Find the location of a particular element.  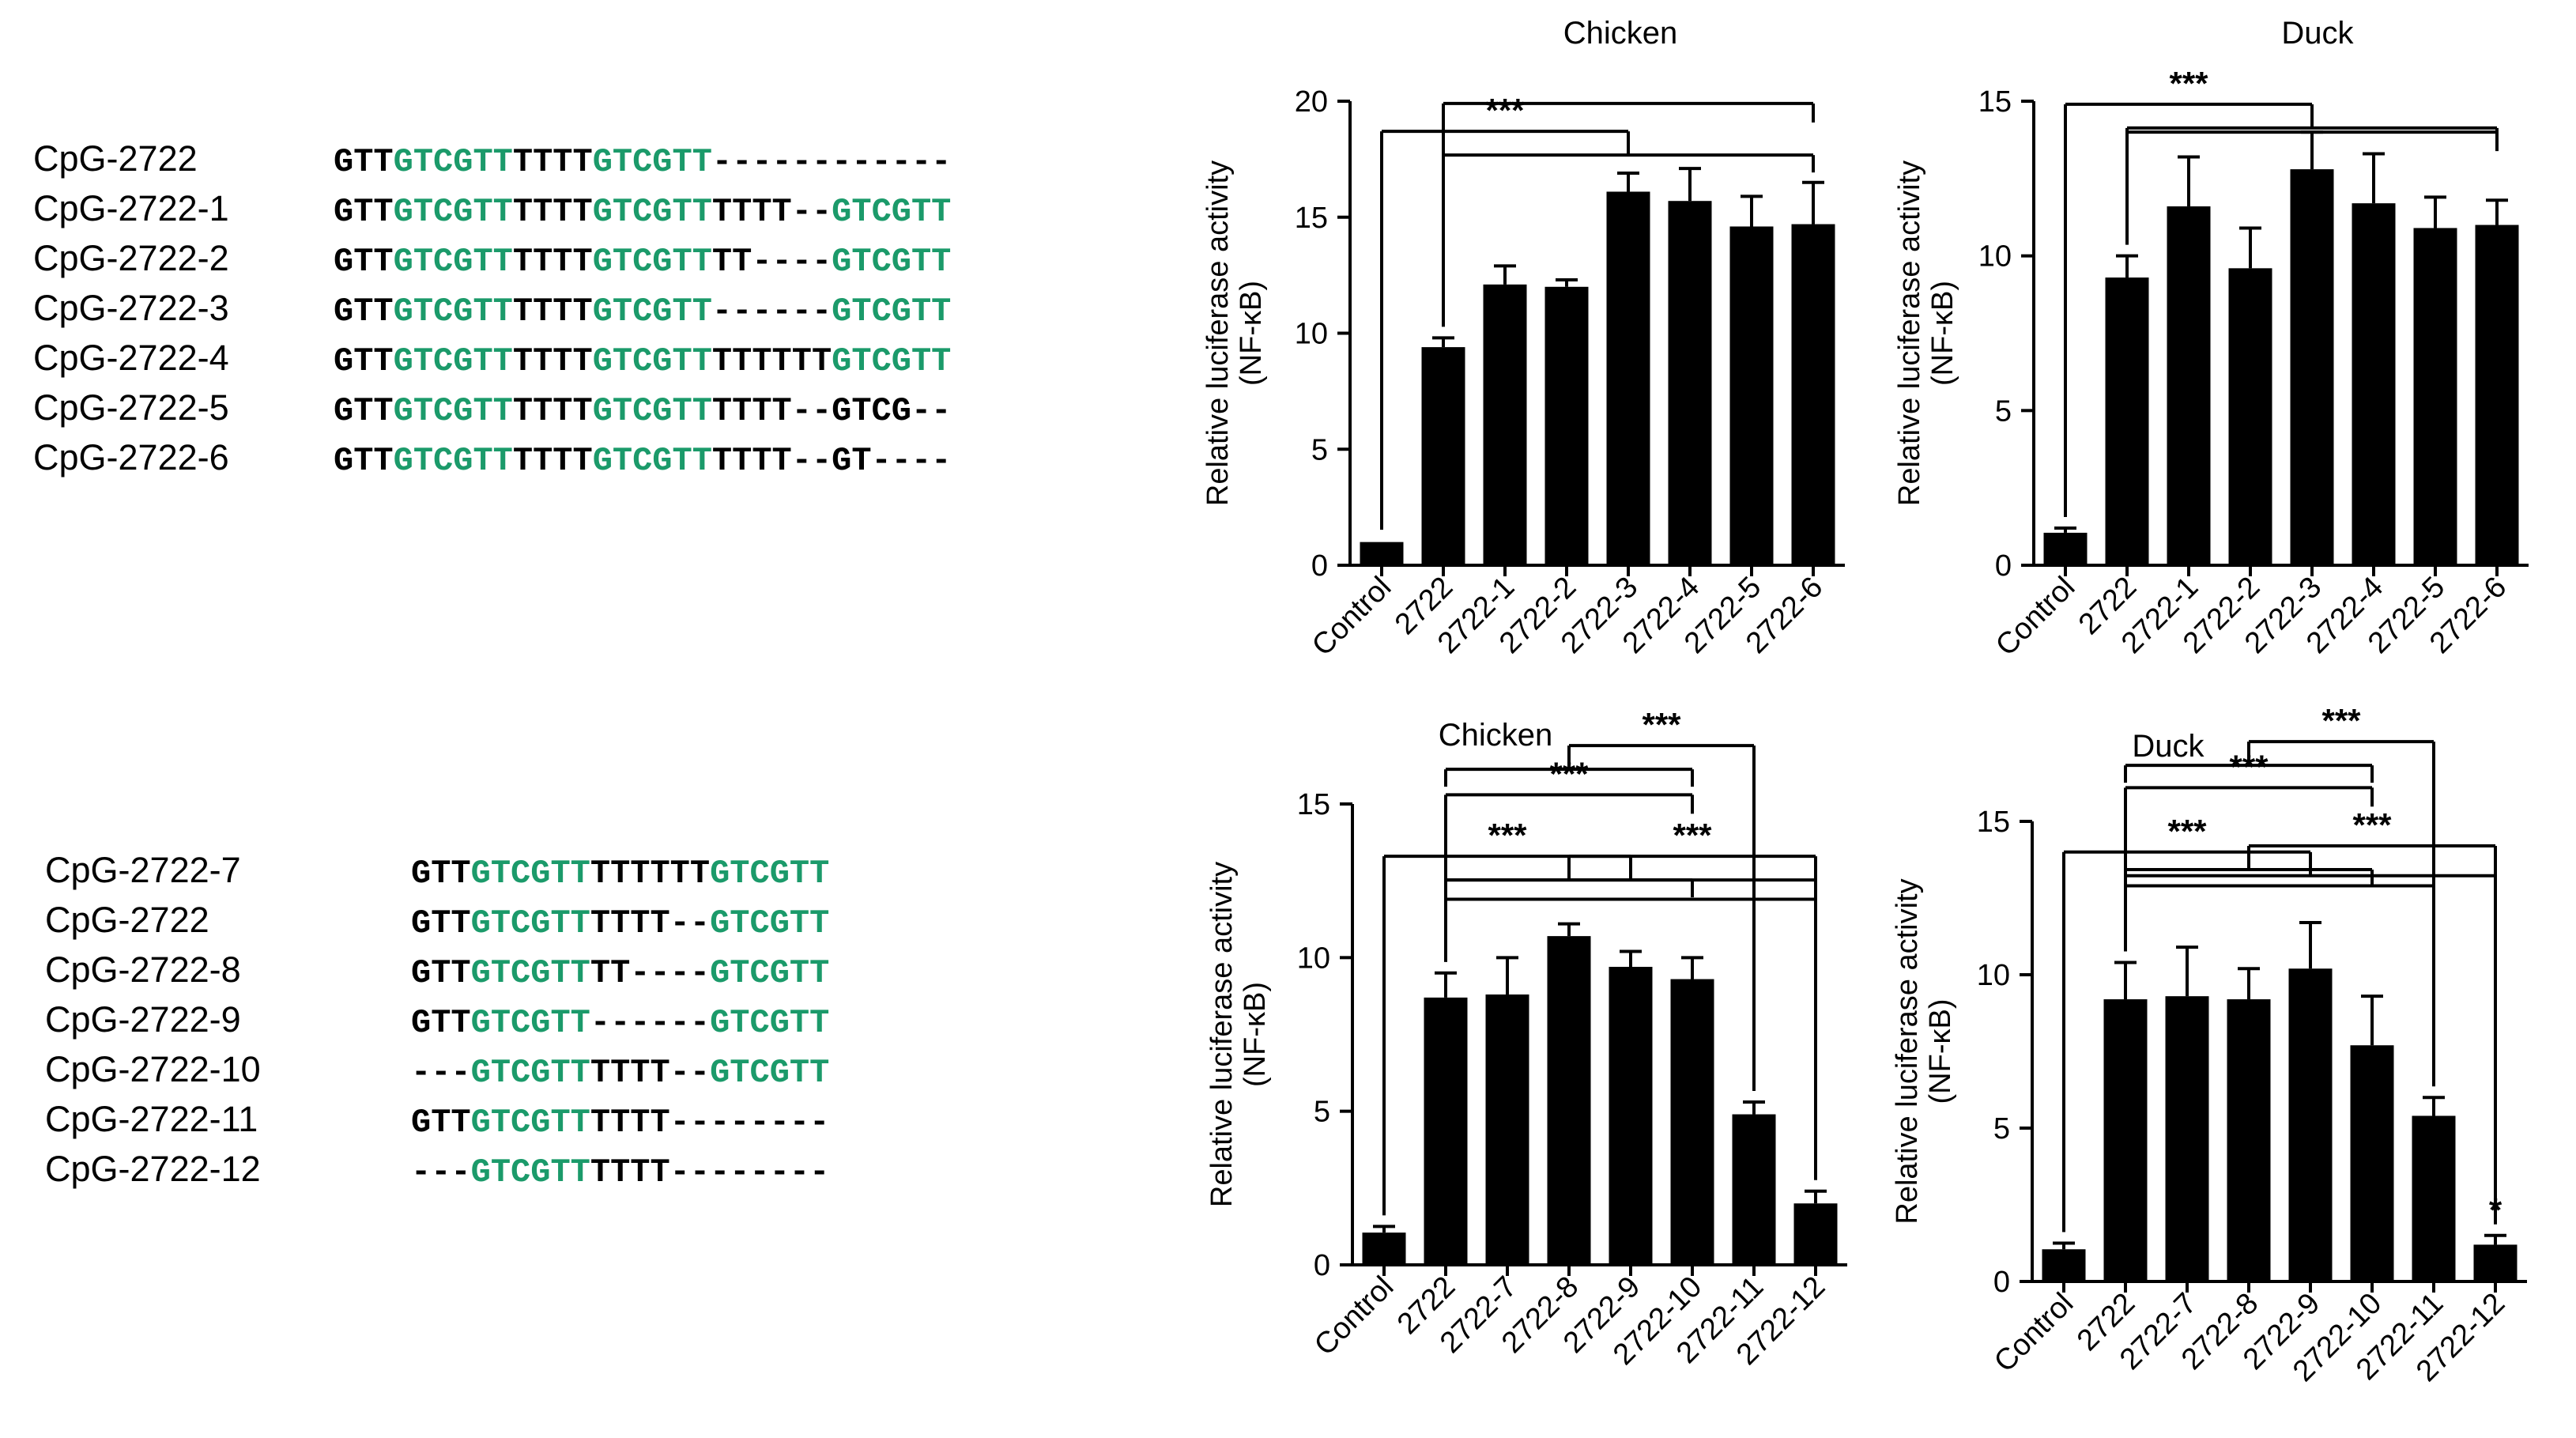

sequence-name: CpG-2722-7 is located at coordinates (143, 870).